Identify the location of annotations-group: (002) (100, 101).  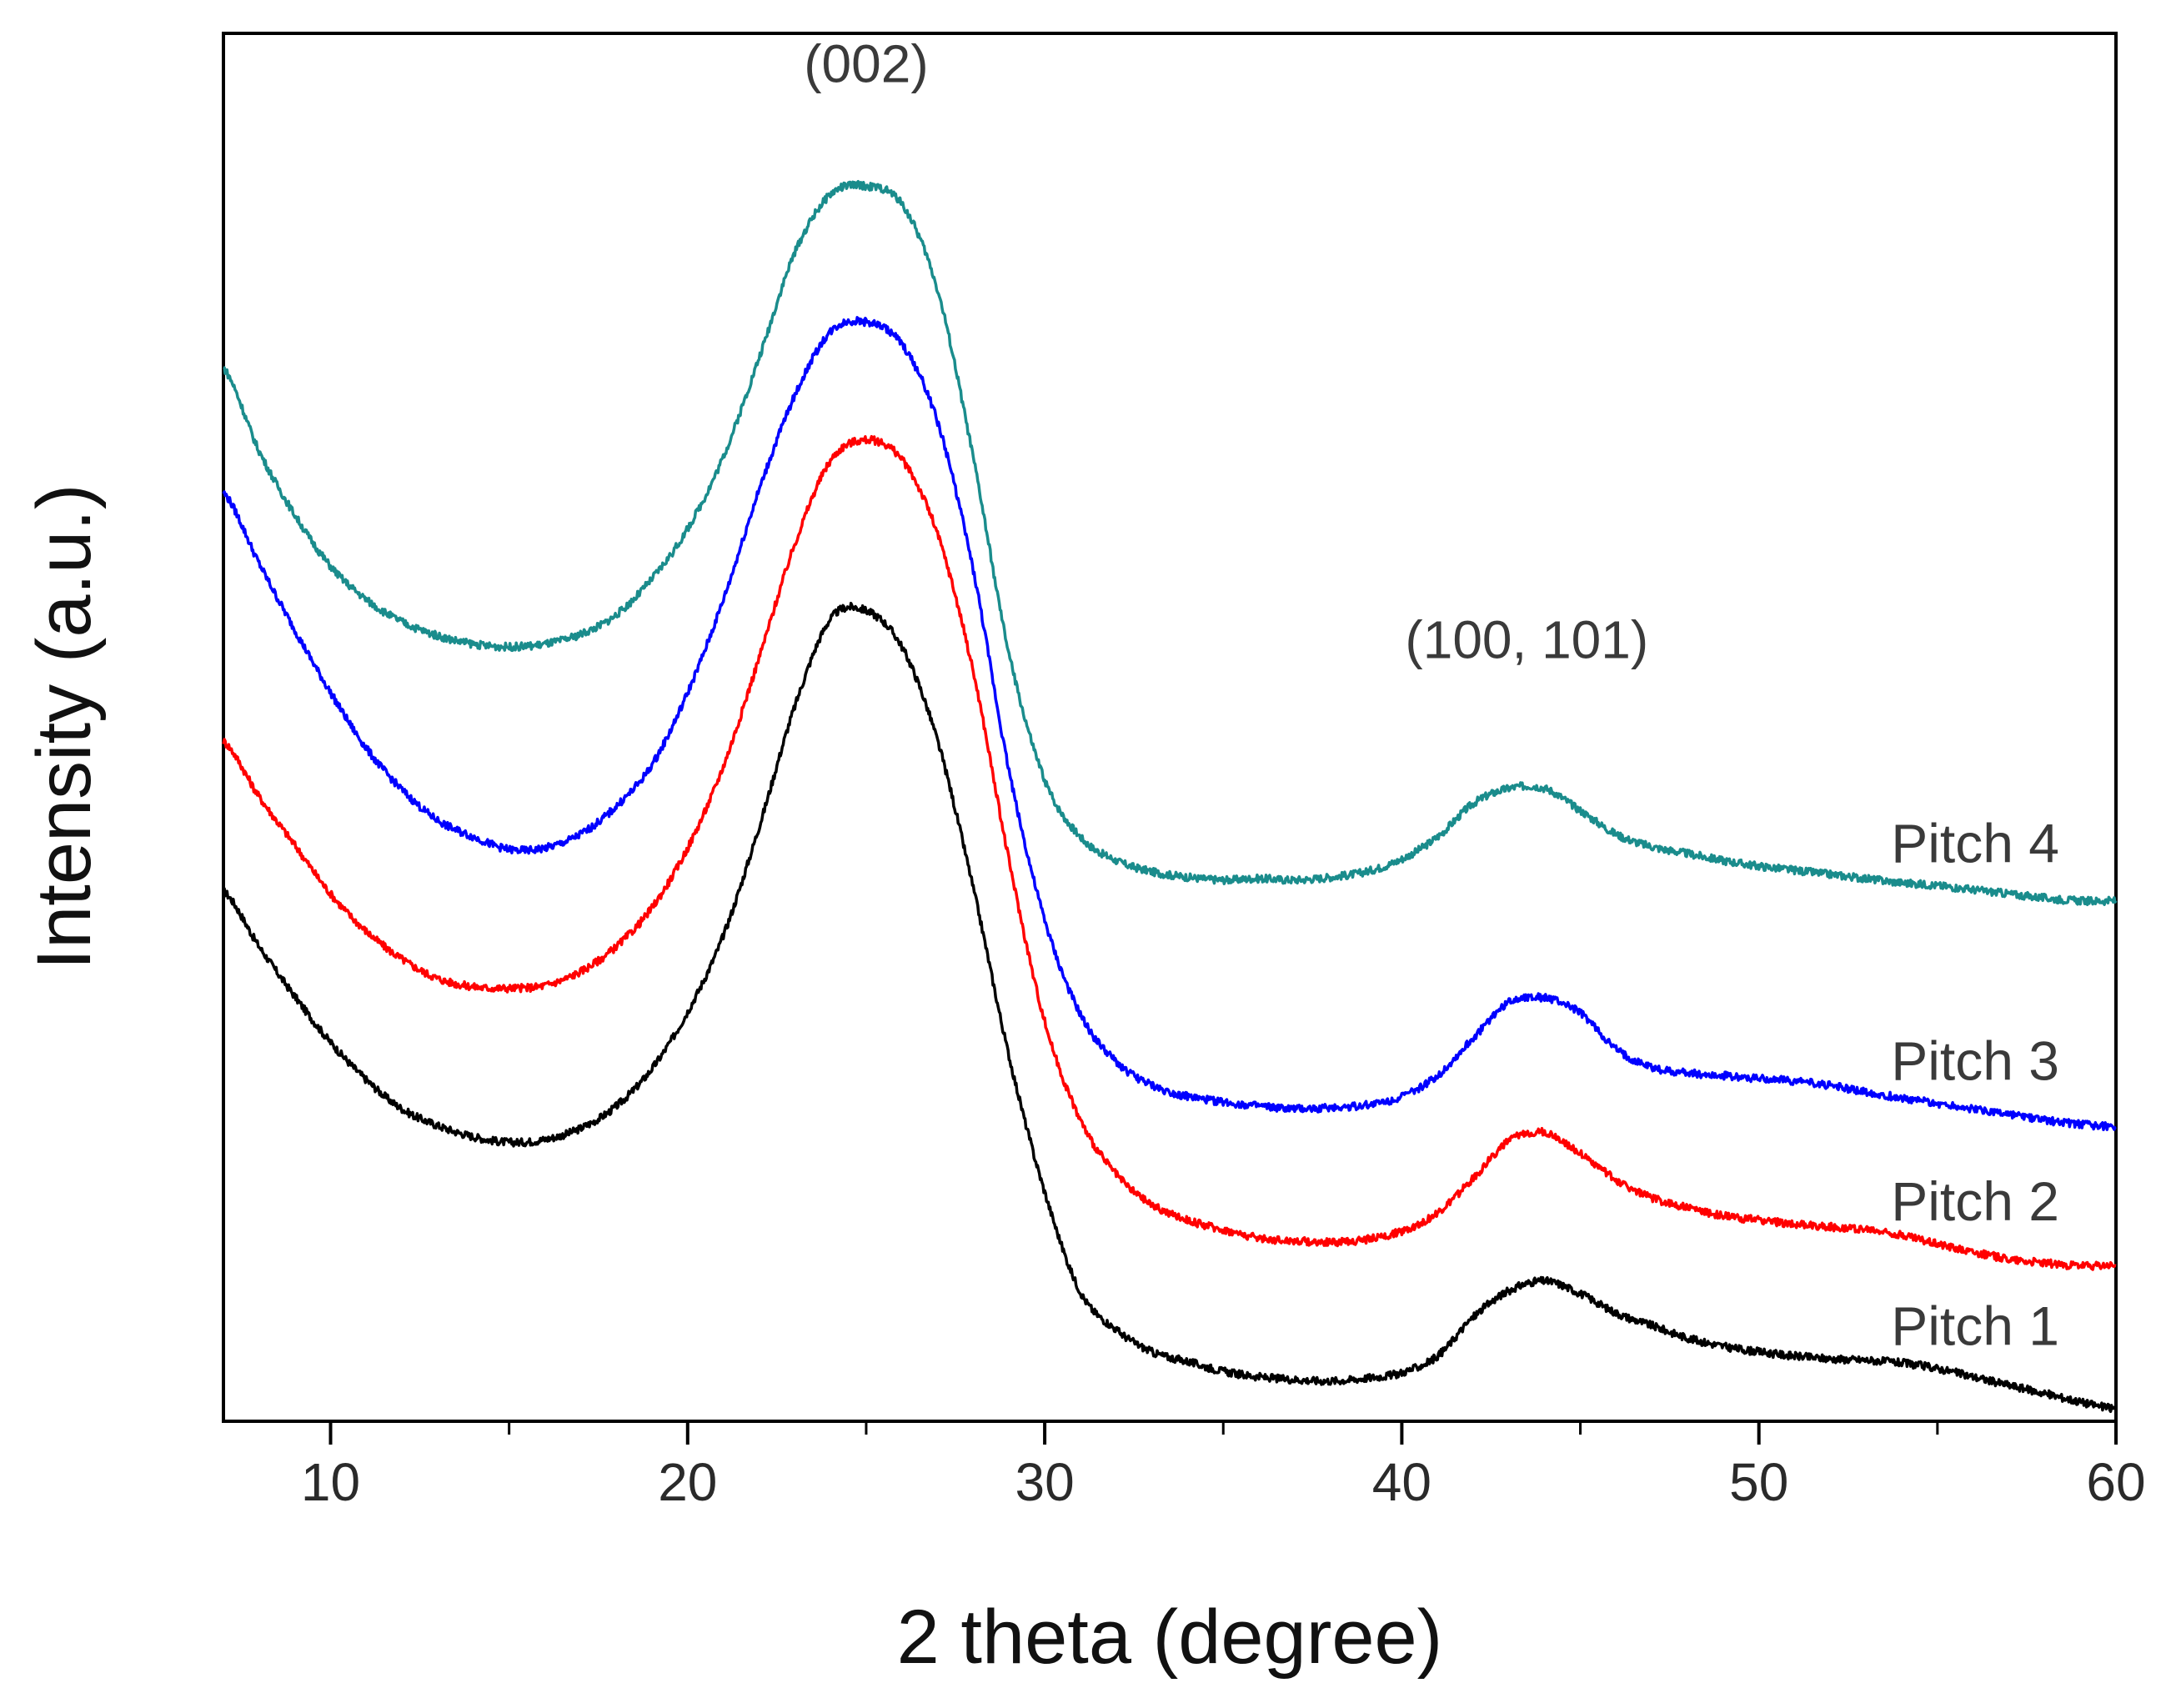
(1226, 351).